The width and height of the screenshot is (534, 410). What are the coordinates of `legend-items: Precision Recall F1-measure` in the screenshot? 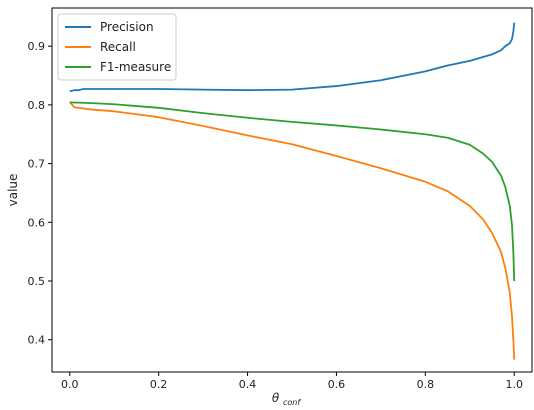 It's located at (118, 47).